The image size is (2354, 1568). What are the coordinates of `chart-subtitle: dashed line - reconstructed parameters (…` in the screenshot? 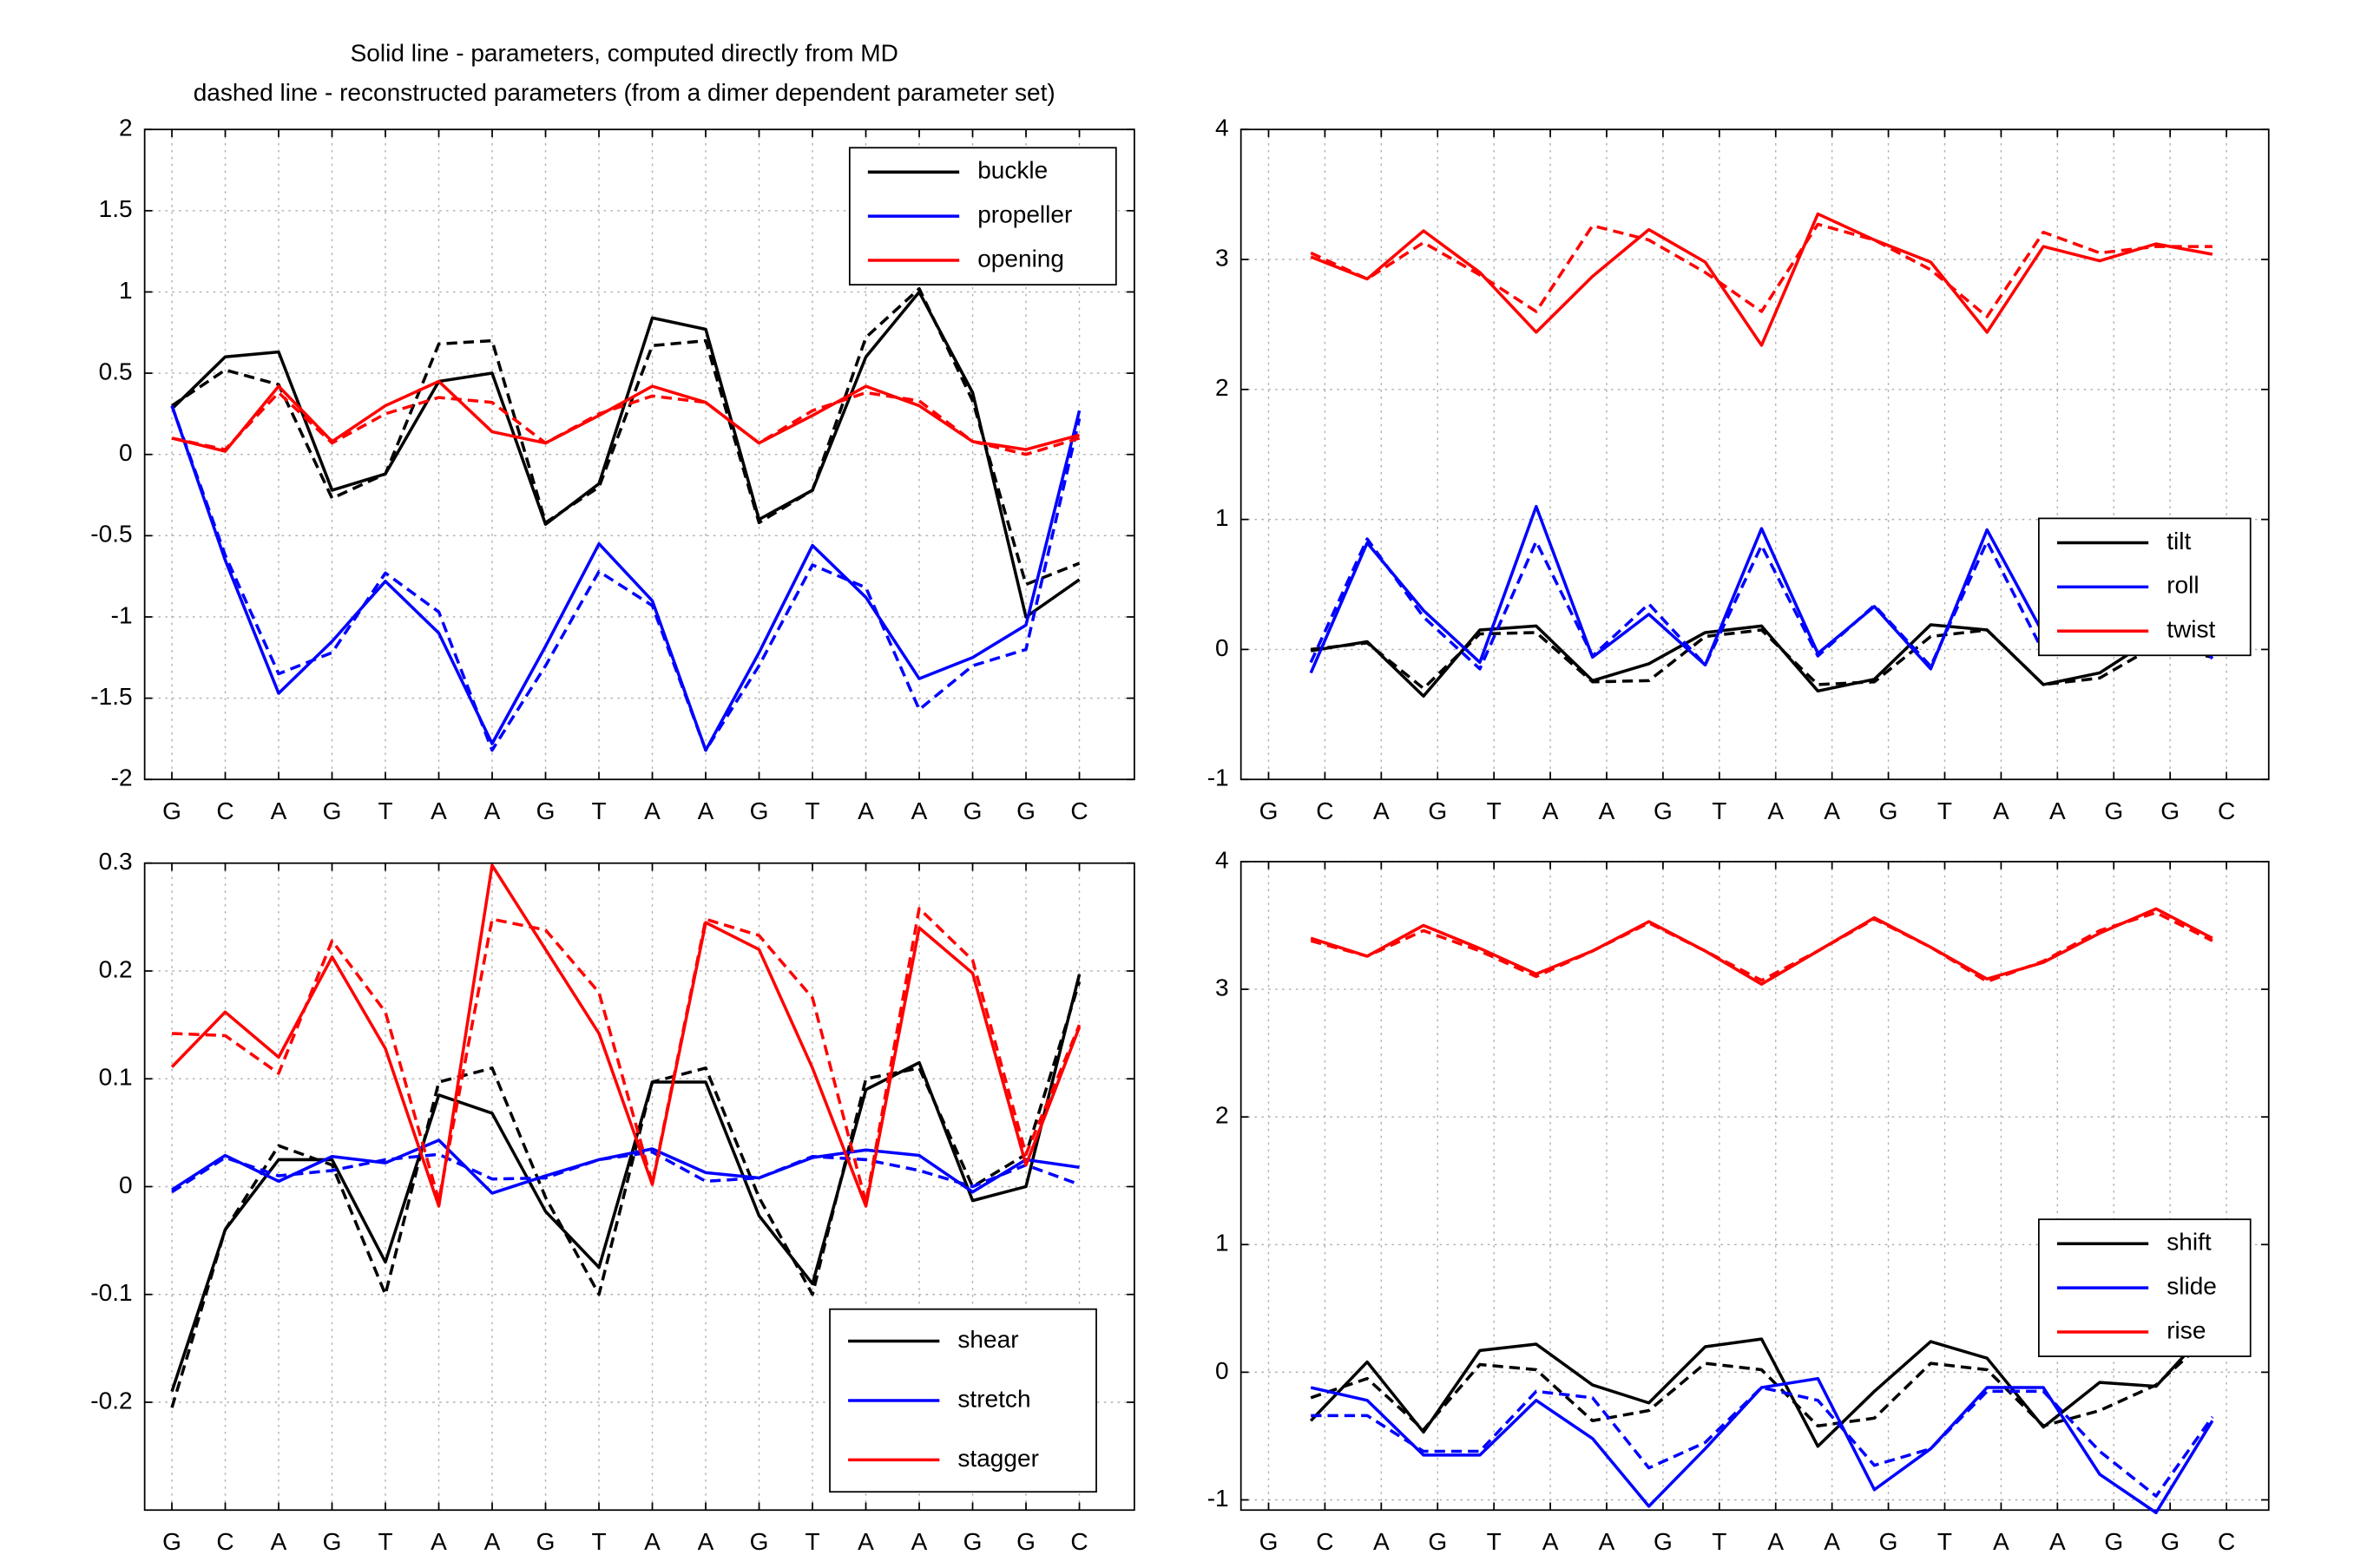 It's located at (625, 92).